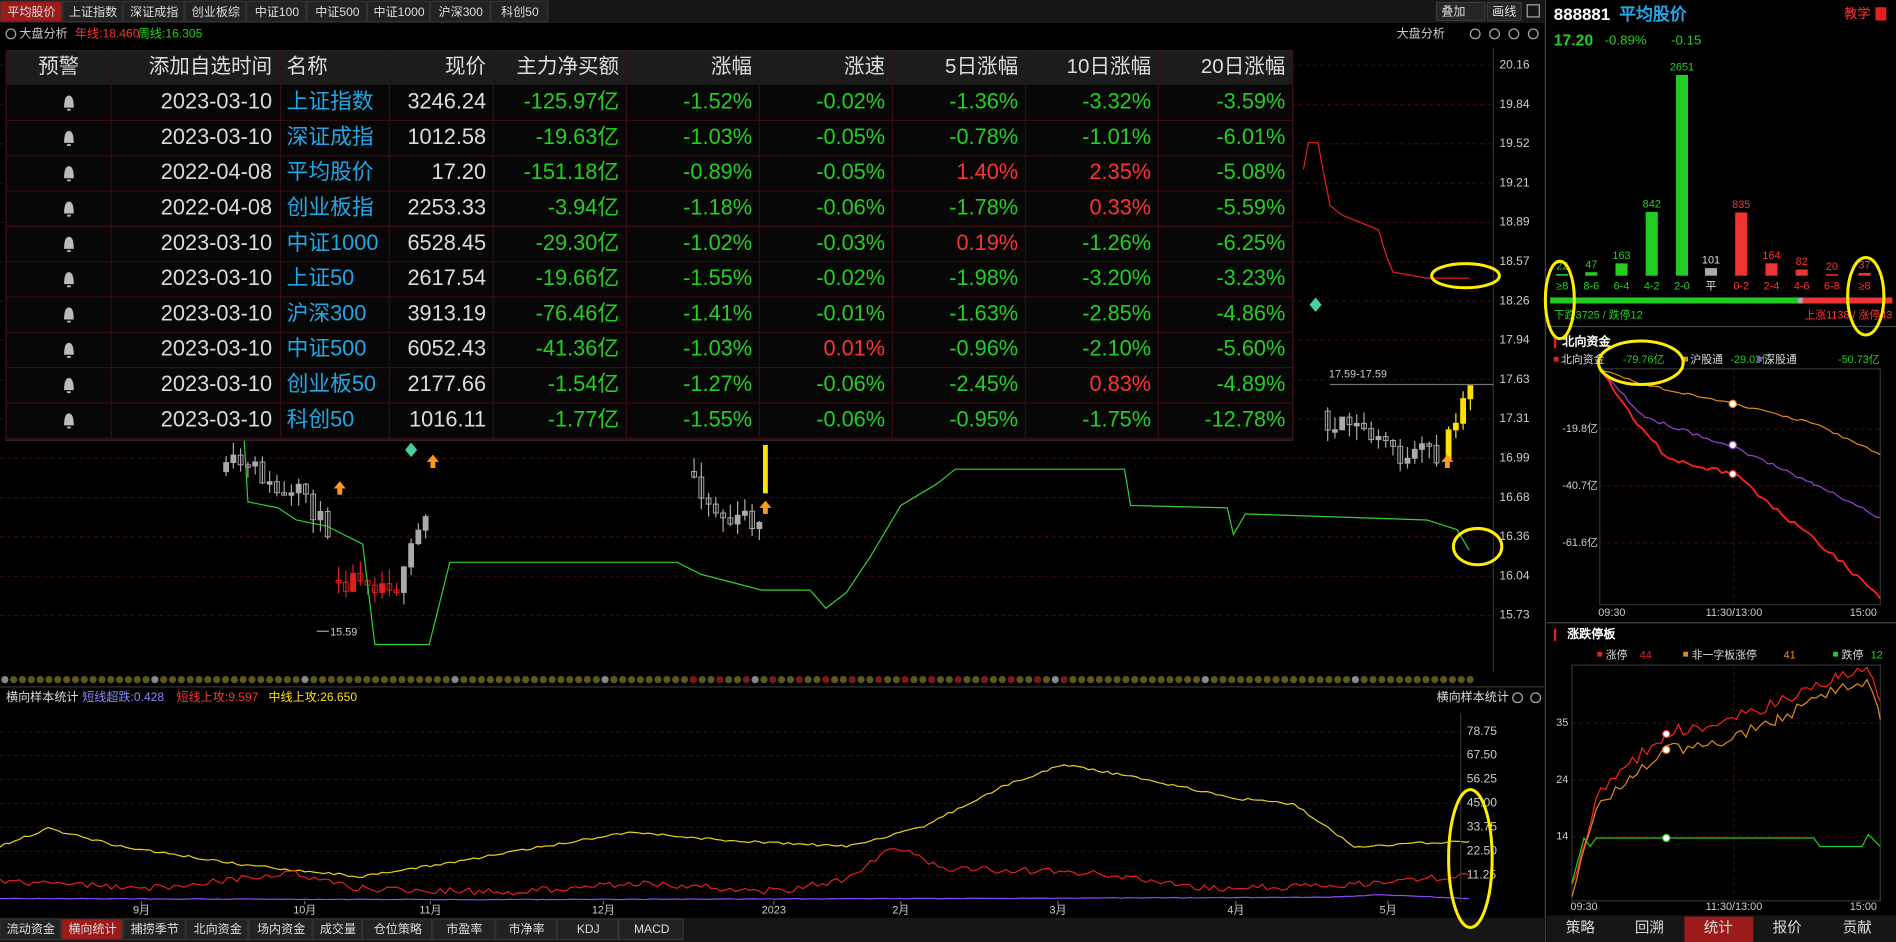 This screenshot has height=942, width=1896. Describe the element at coordinates (1718, 928) in the screenshot. I see `tab-label: 统计` at that location.